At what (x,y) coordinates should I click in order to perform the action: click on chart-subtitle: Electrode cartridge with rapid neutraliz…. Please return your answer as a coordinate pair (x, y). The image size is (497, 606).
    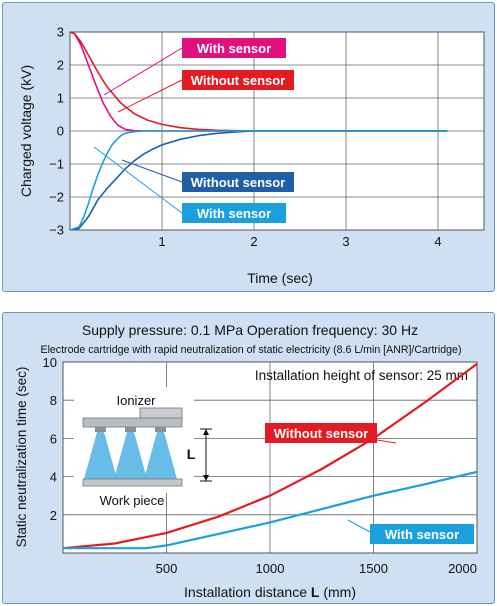
    Looking at the image, I should click on (251, 350).